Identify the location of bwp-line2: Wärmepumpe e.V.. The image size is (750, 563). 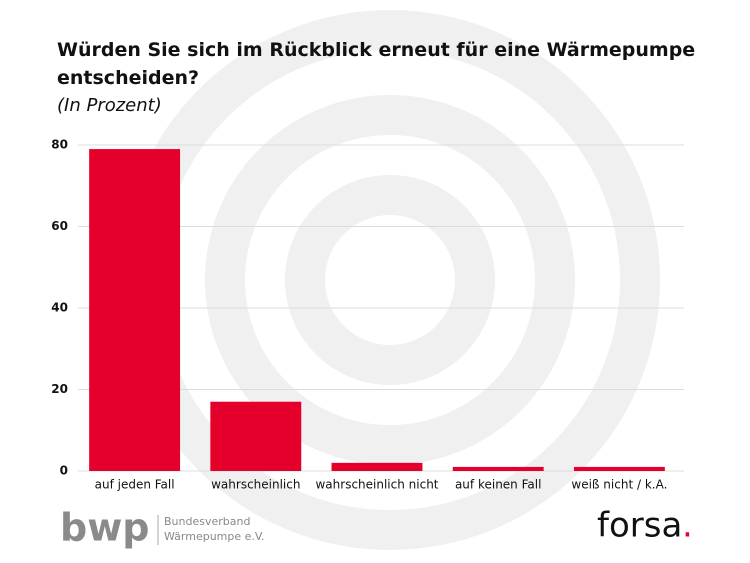
(214, 536).